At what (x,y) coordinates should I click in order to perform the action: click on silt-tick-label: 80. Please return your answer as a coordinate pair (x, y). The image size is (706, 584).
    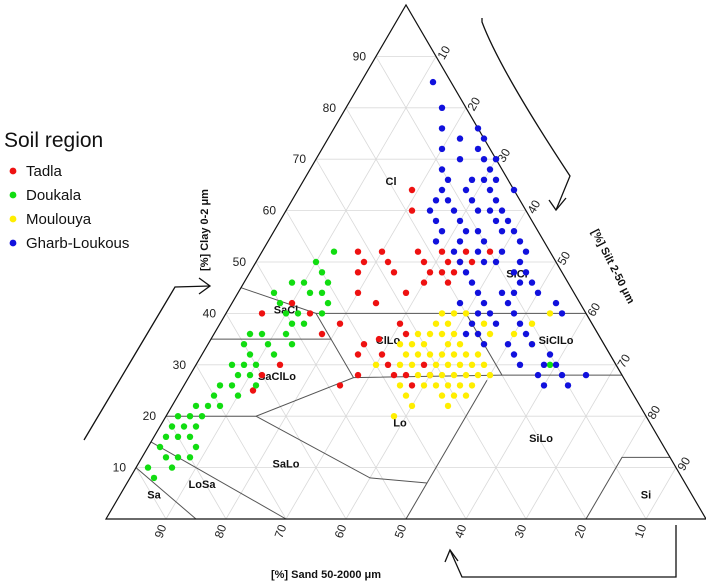
    Looking at the image, I should click on (653, 412).